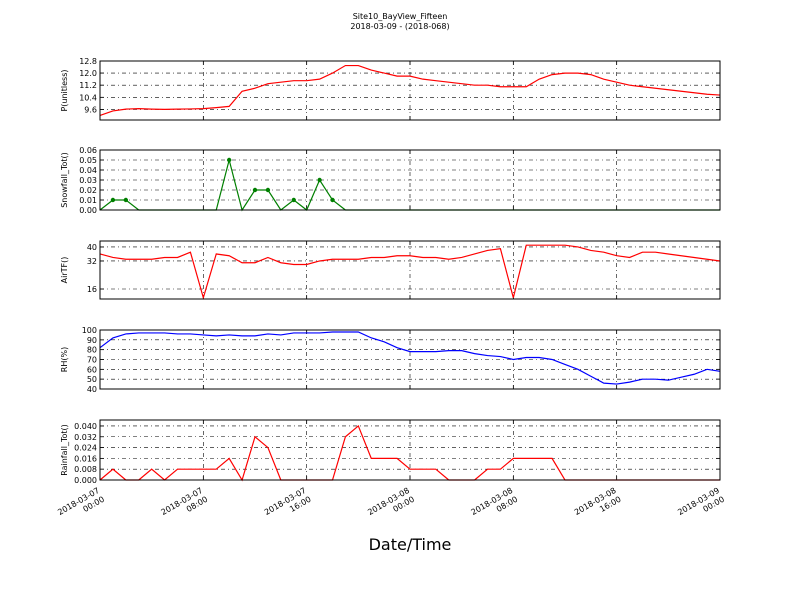  What do you see at coordinates (64, 450) in the screenshot?
I see `y-axis-label: Rainfall_Tot()` at bounding box center [64, 450].